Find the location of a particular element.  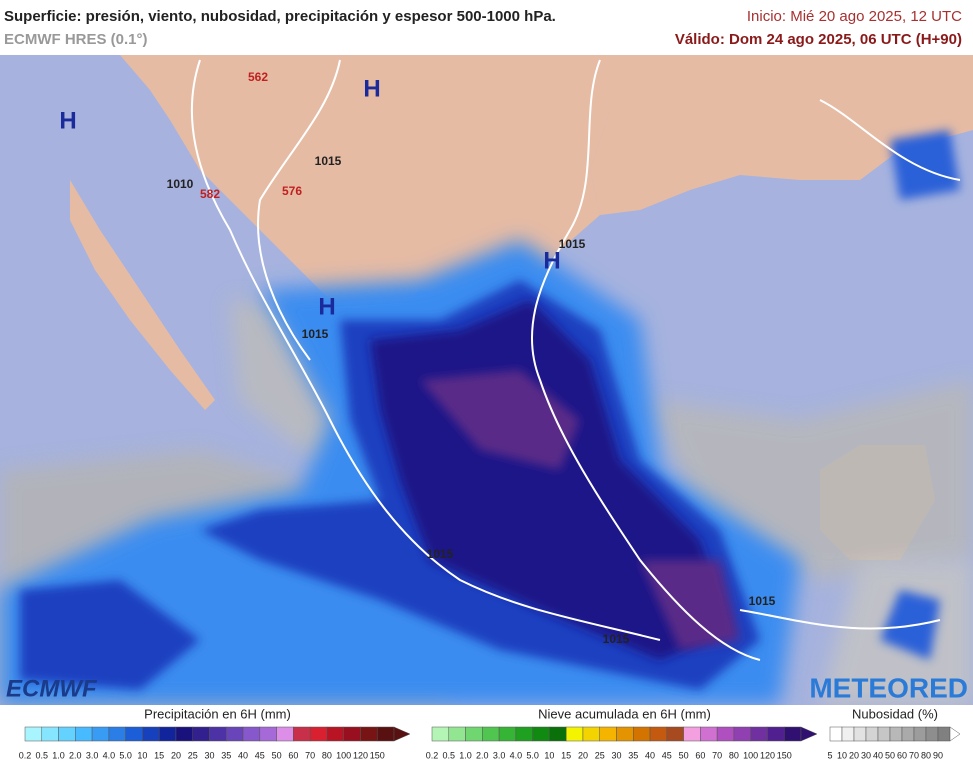

baja is located at coordinates (142, 295).